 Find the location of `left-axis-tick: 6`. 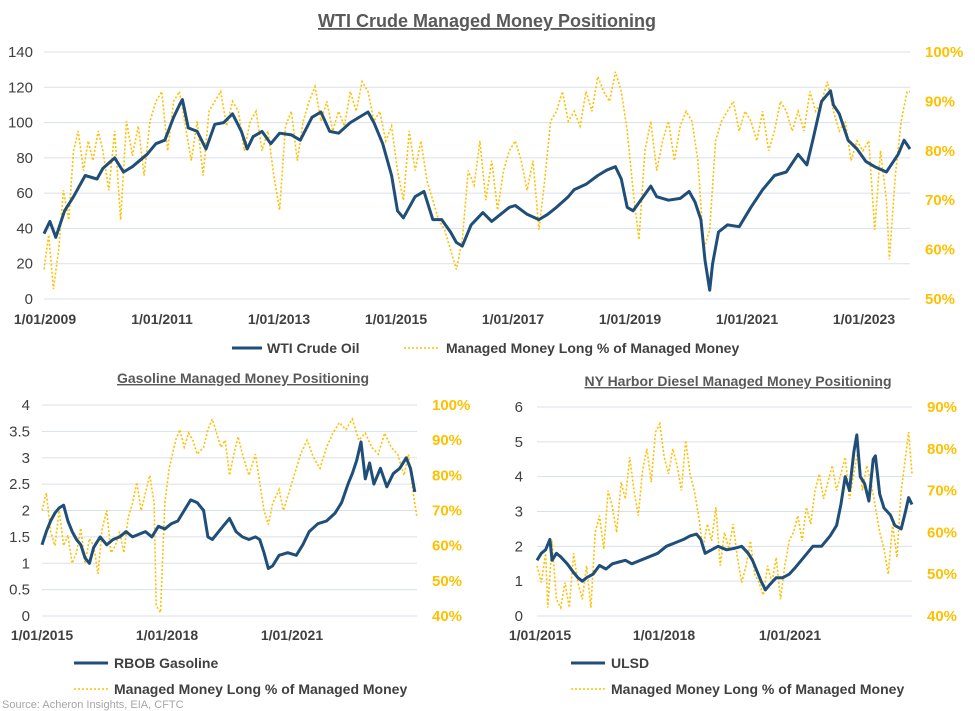

left-axis-tick: 6 is located at coordinates (519, 407).